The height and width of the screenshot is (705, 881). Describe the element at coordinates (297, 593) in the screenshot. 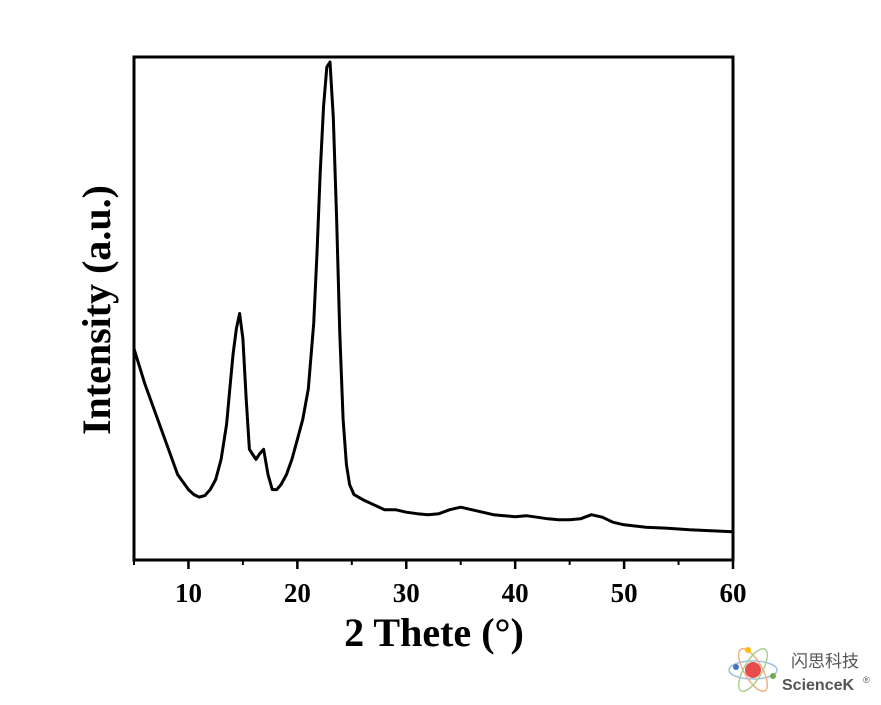

I see `x-tick-label: 20` at that location.